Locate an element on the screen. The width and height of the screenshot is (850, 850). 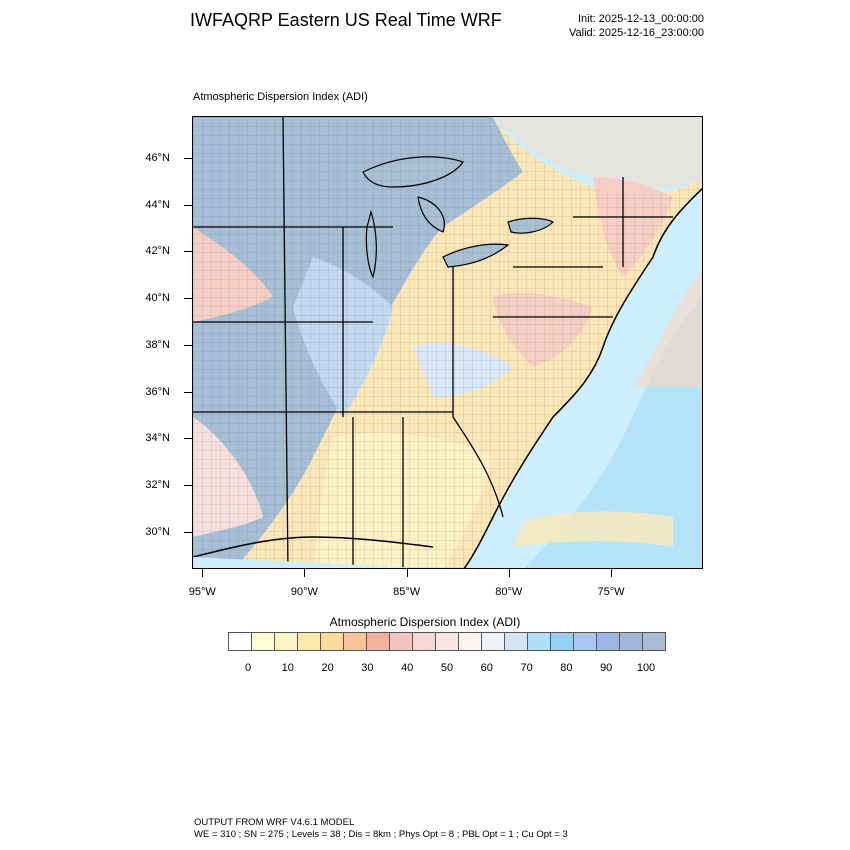
lon-label: 90°W is located at coordinates (304, 592).